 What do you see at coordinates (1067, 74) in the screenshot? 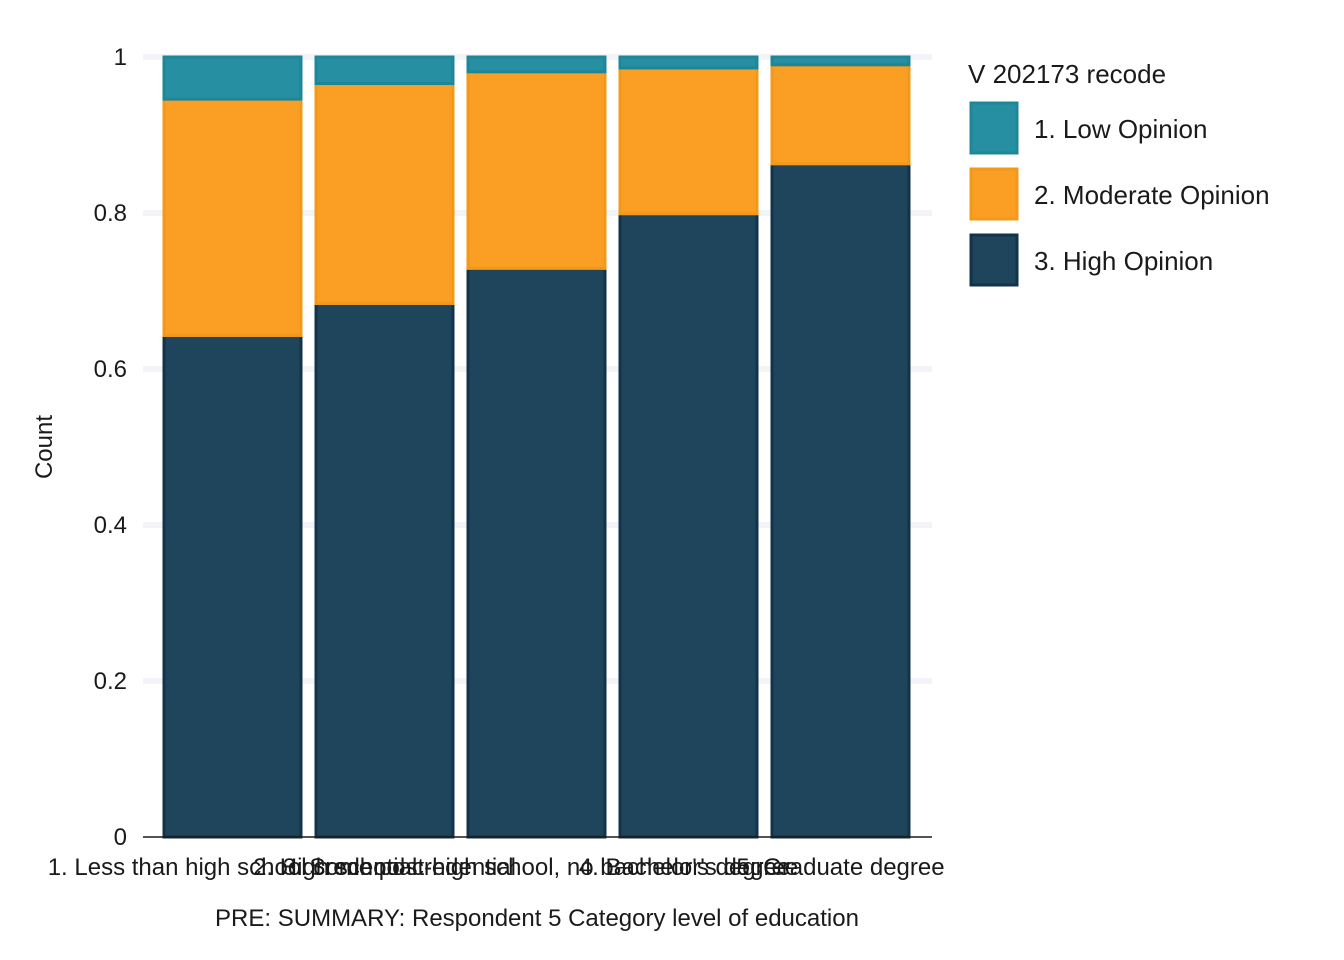
I see `legend-title: V 202173 recode` at bounding box center [1067, 74].